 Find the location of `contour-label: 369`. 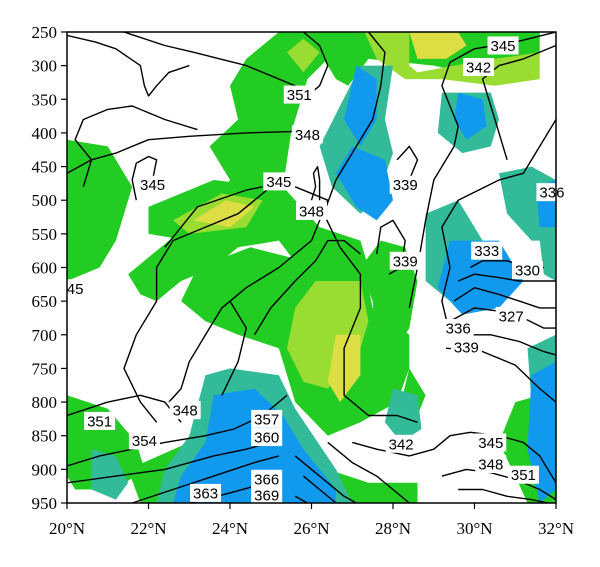

contour-label: 369 is located at coordinates (266, 495).